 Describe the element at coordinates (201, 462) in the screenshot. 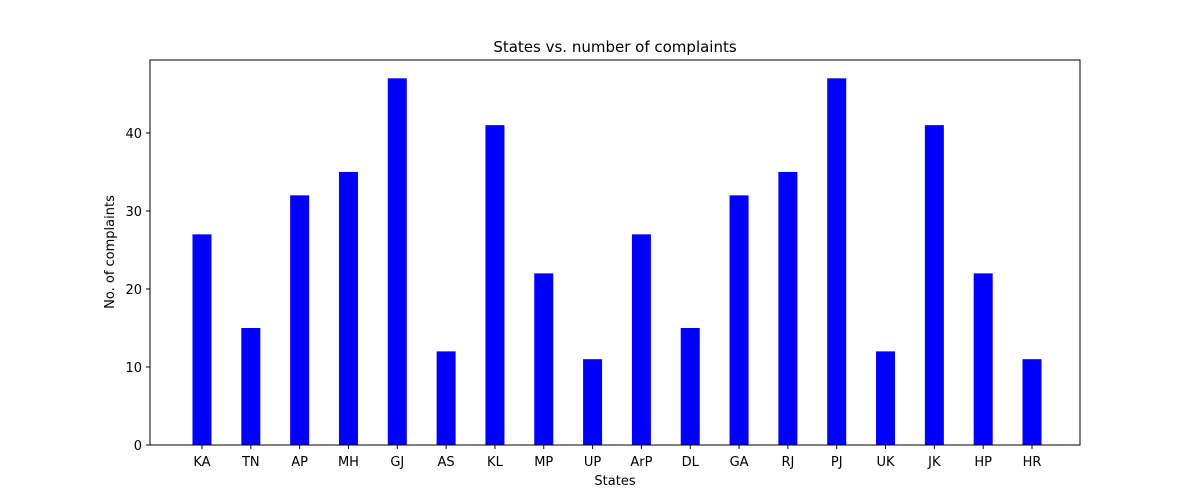

I see `x-tick-label: KA` at that location.